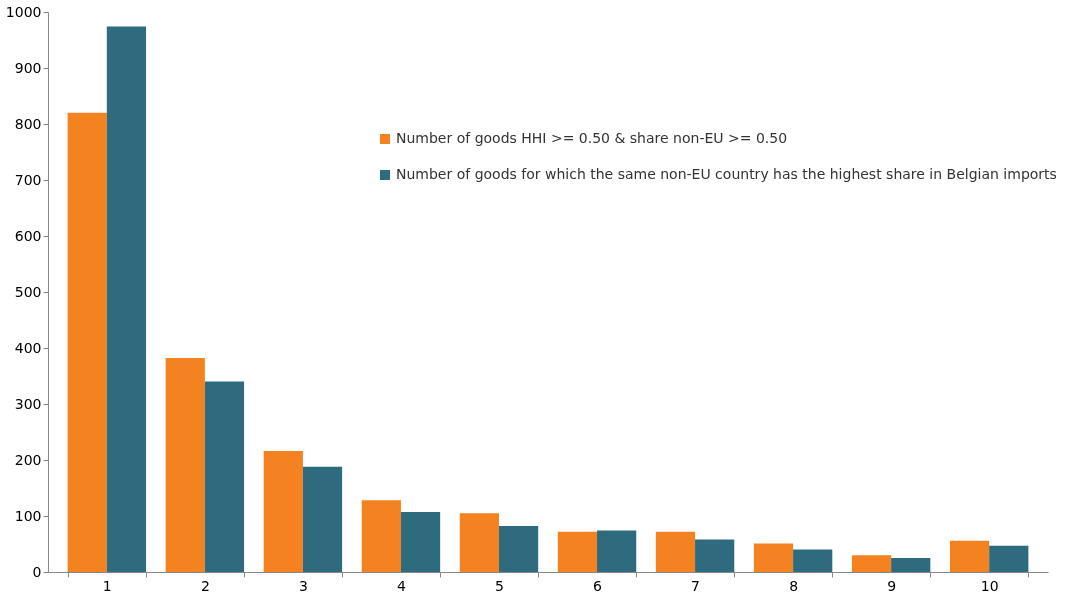 Image resolution: width=1072 pixels, height=613 pixels. Describe the element at coordinates (726, 174) in the screenshot. I see `legend-label: Number of goods for which the same non-EU country has the highest share in Belgian imports` at that location.